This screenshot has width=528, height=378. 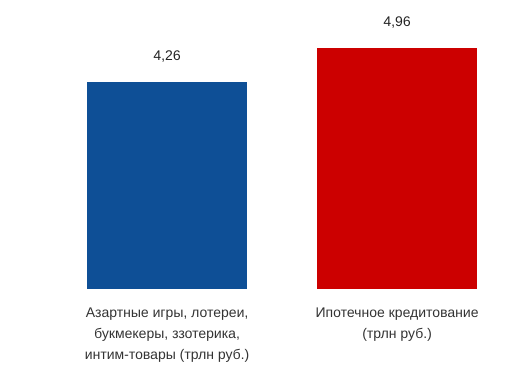 I want to click on x-tick-label: Ипотечное кредитование (трлн руб.), so click(x=397, y=322).